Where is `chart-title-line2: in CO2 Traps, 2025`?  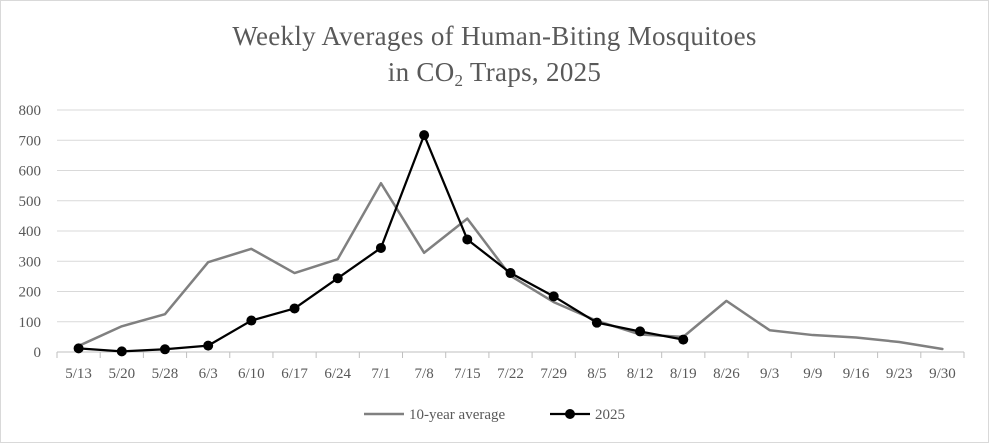
chart-title-line2: in CO2 Traps, 2025 is located at coordinates (494, 76).